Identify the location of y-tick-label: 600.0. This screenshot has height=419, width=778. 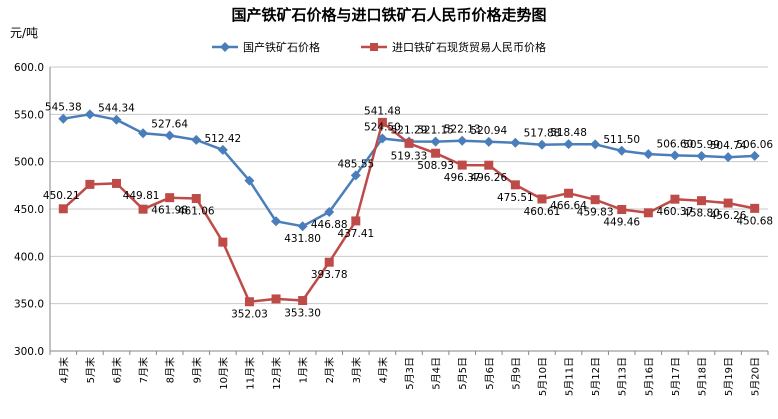
(29, 68).